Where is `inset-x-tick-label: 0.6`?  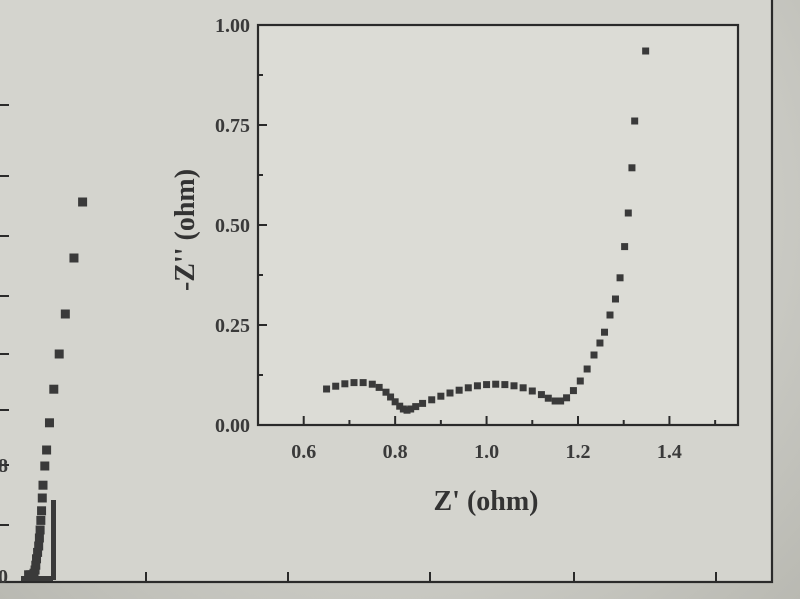
inset-x-tick-label: 0.6 is located at coordinates (303, 452).